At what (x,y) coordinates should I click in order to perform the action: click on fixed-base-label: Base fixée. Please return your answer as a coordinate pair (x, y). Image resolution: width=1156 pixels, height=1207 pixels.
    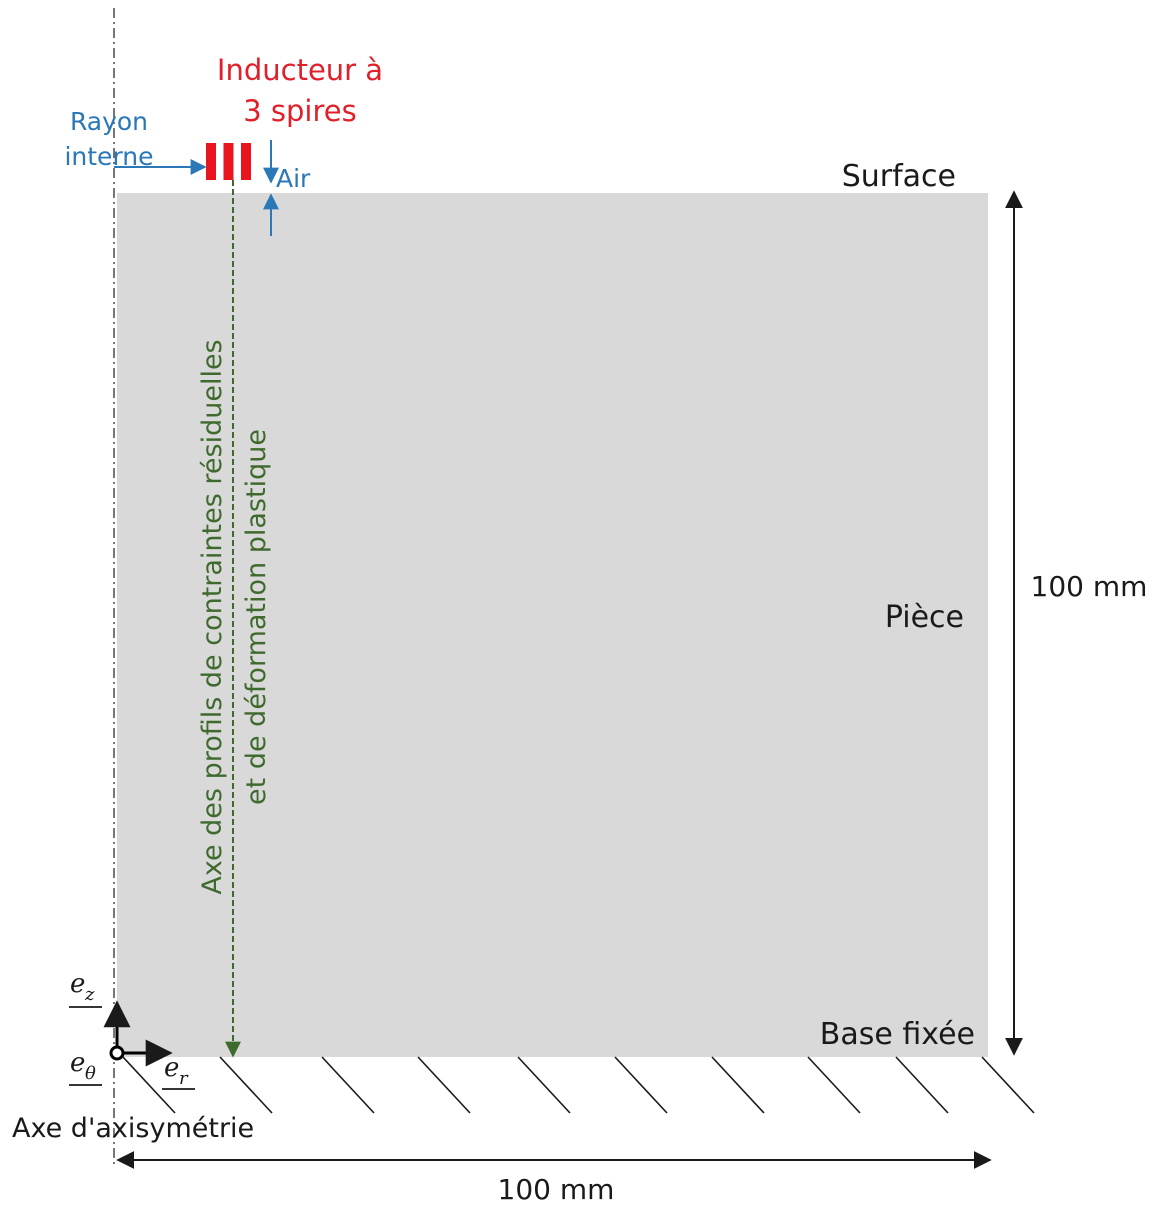
    Looking at the image, I should click on (897, 1034).